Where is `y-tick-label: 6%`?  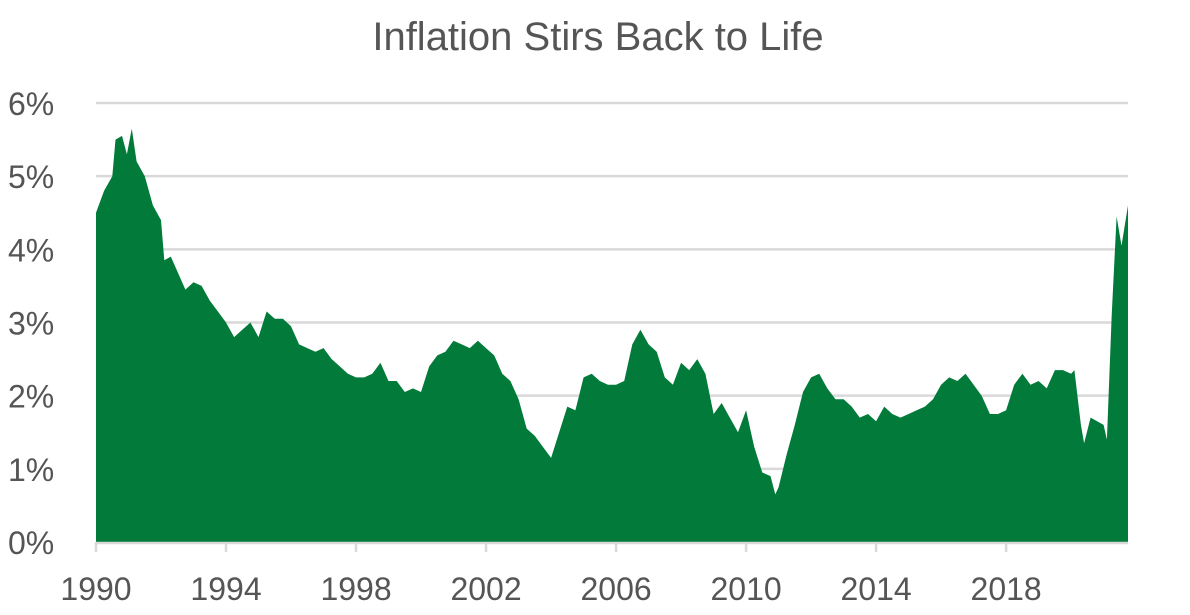
y-tick-label: 6% is located at coordinates (31, 104).